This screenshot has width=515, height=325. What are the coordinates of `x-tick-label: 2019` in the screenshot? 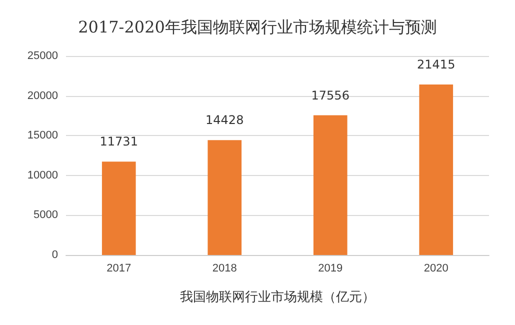 It's located at (330, 268).